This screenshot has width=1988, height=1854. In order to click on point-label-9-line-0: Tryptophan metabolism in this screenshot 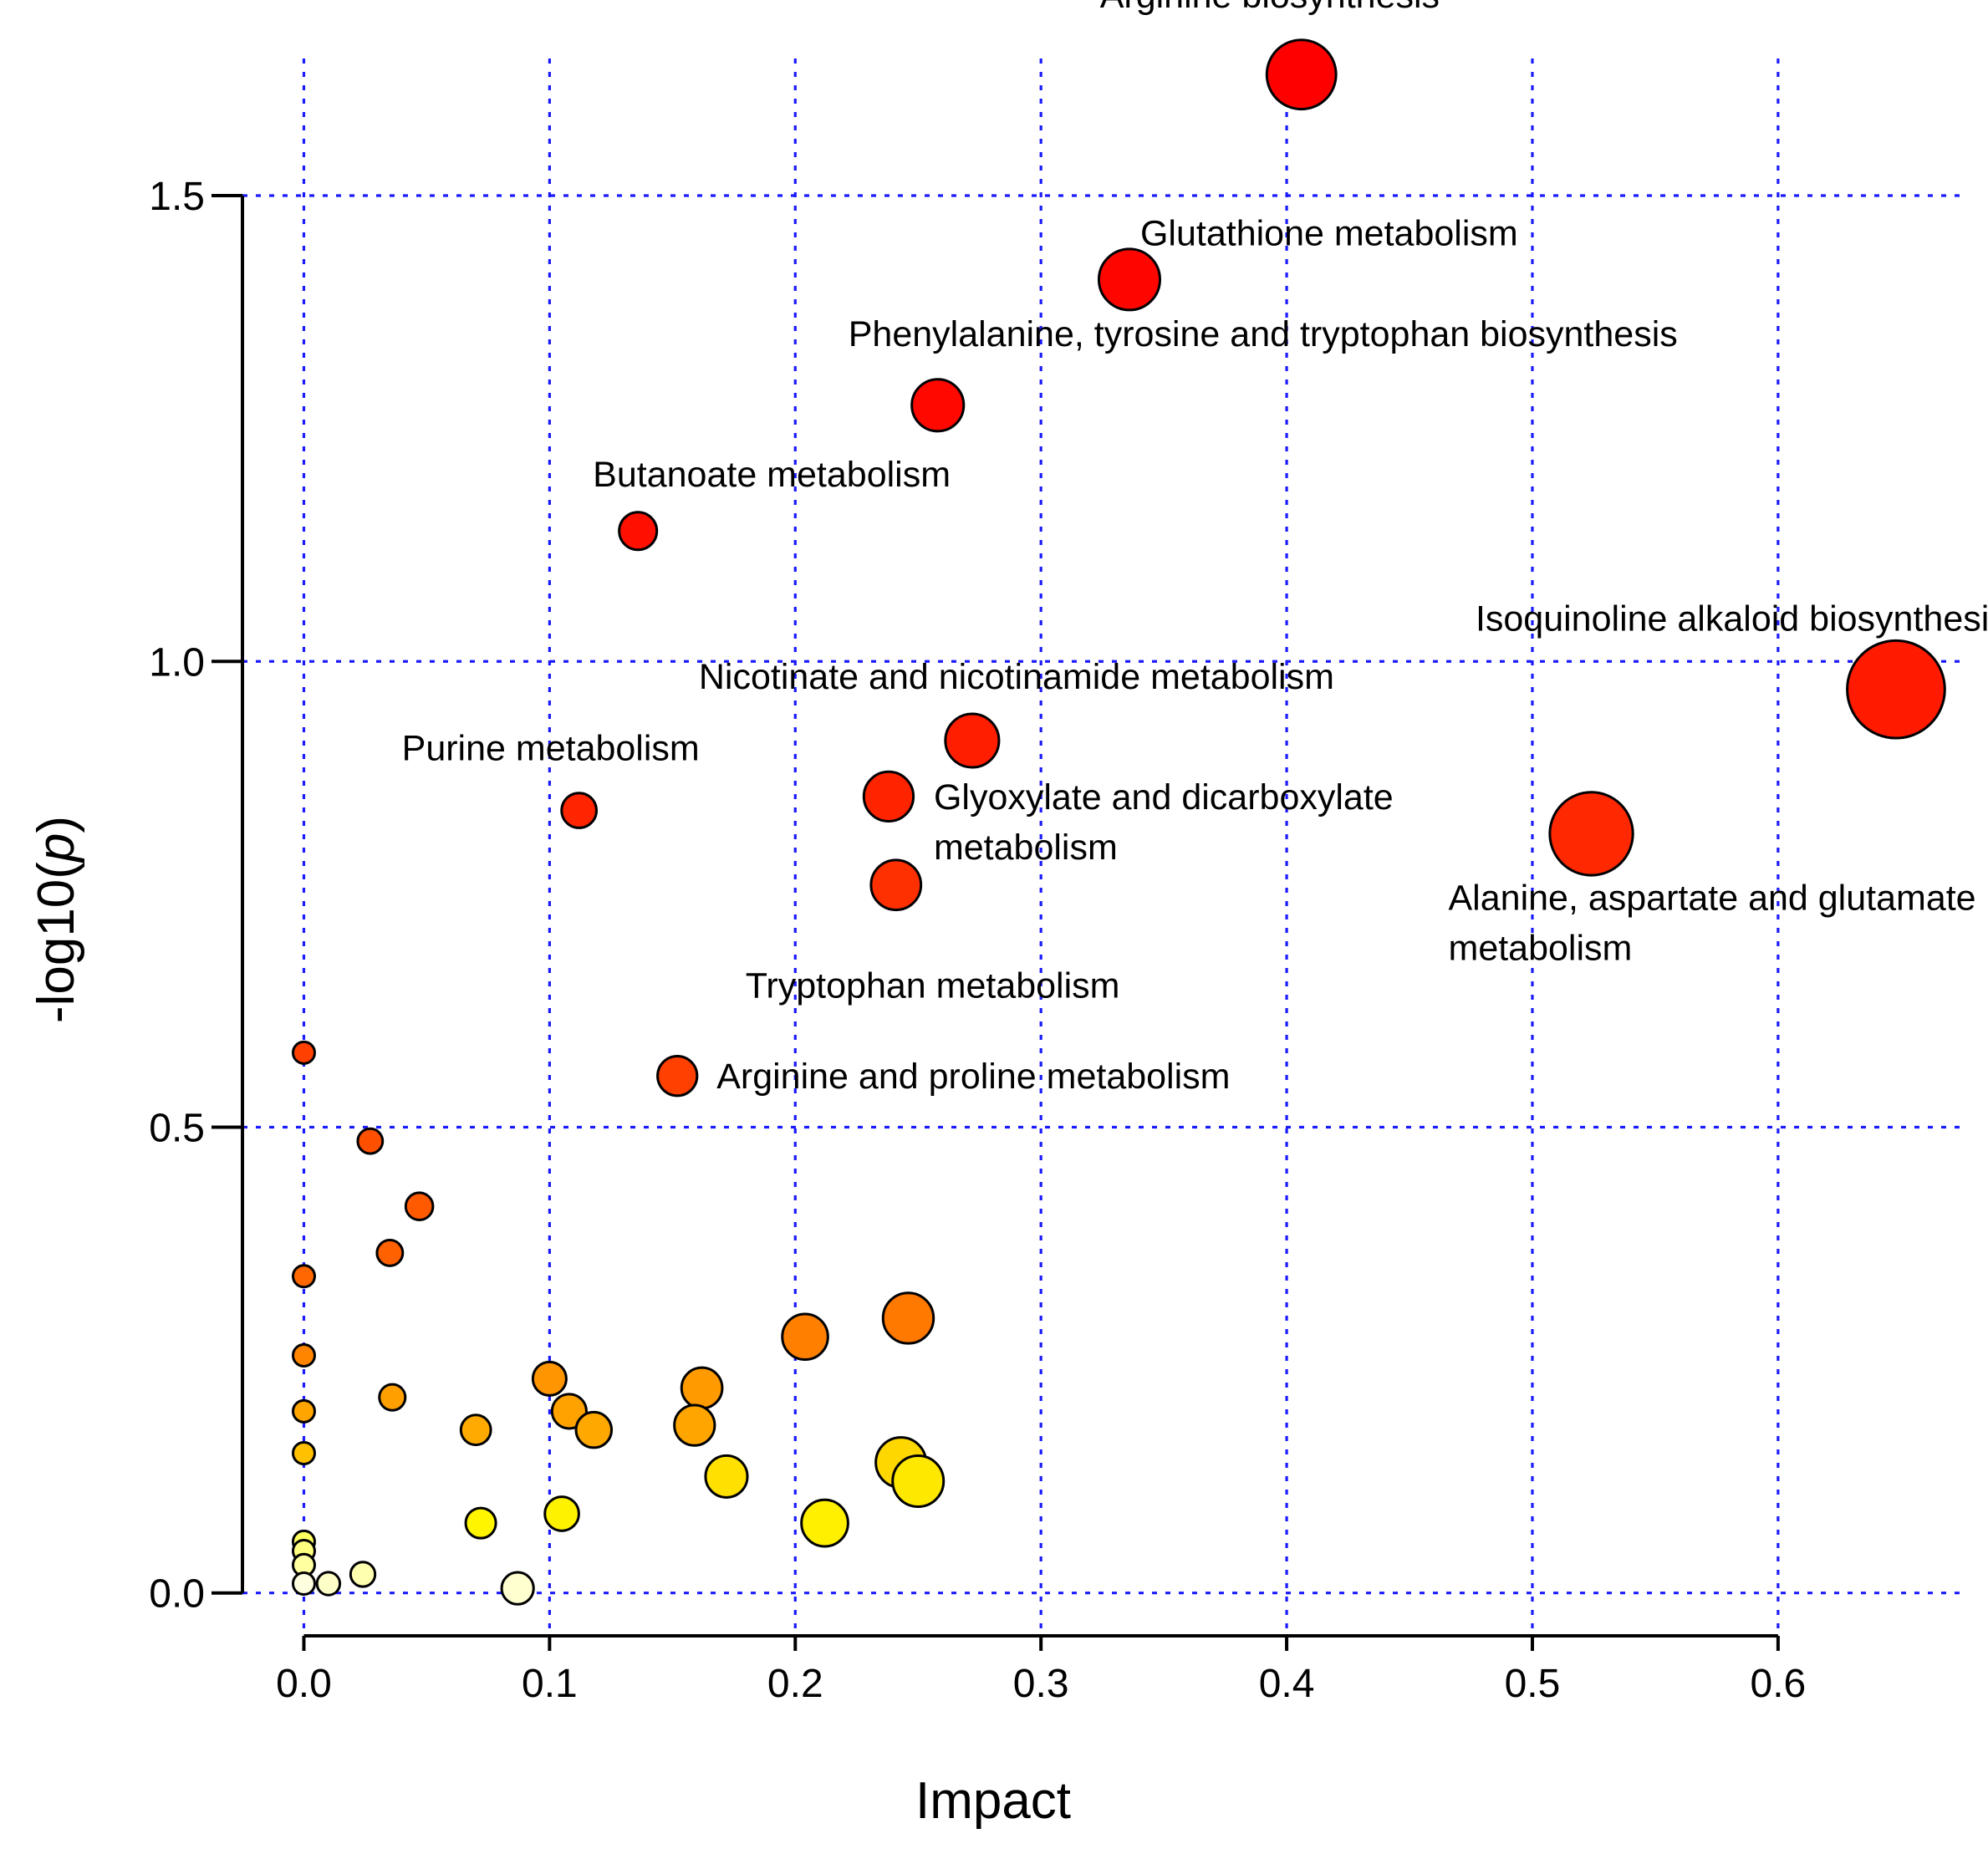, I will do `click(933, 986)`.